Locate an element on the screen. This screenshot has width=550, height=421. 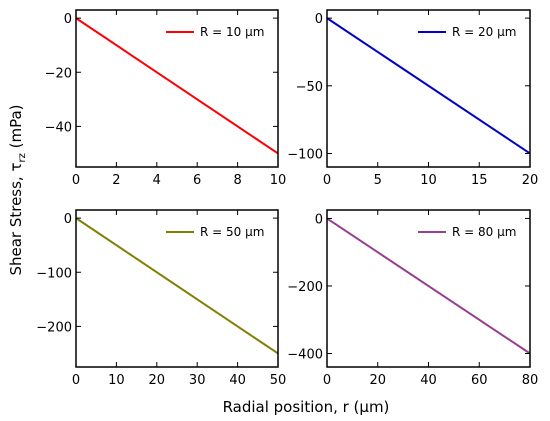
y-axis-title-main: Shear Stress, τ is located at coordinates (16, 218).